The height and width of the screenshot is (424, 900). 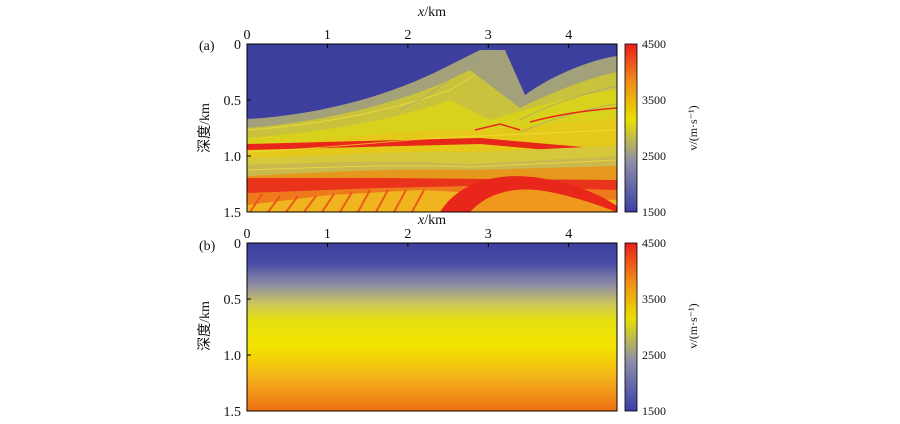 What do you see at coordinates (233, 300) in the screenshot?
I see `panel-b-y-tick-label: 0.5` at bounding box center [233, 300].